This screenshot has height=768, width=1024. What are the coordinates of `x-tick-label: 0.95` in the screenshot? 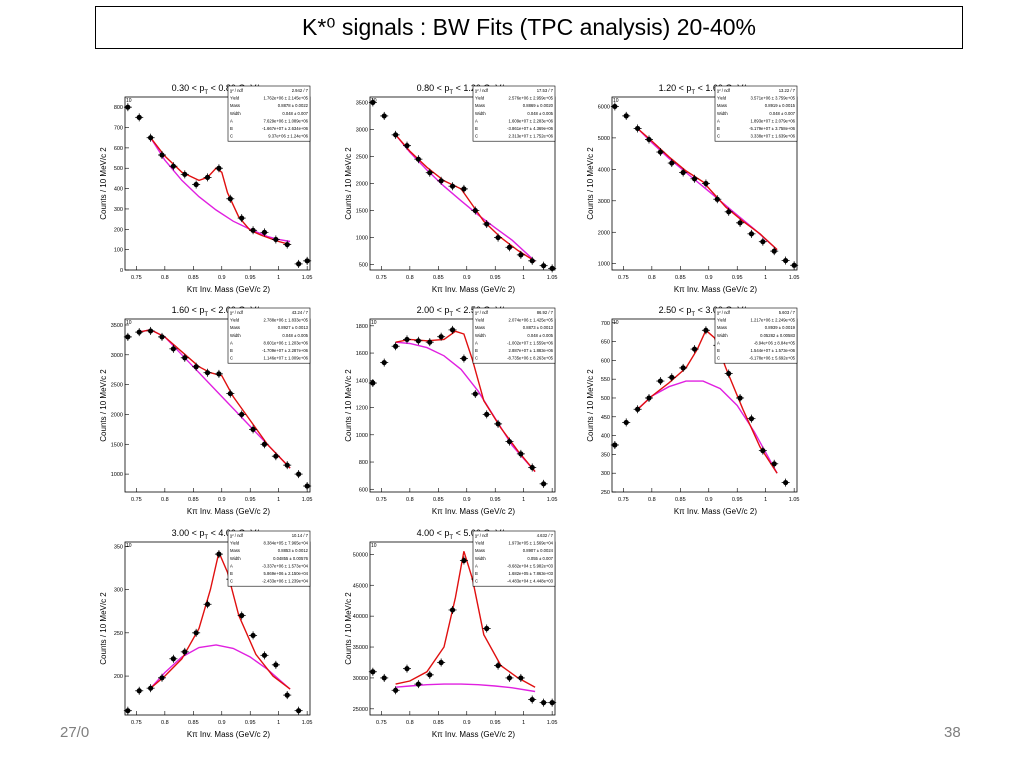 It's located at (495, 500).